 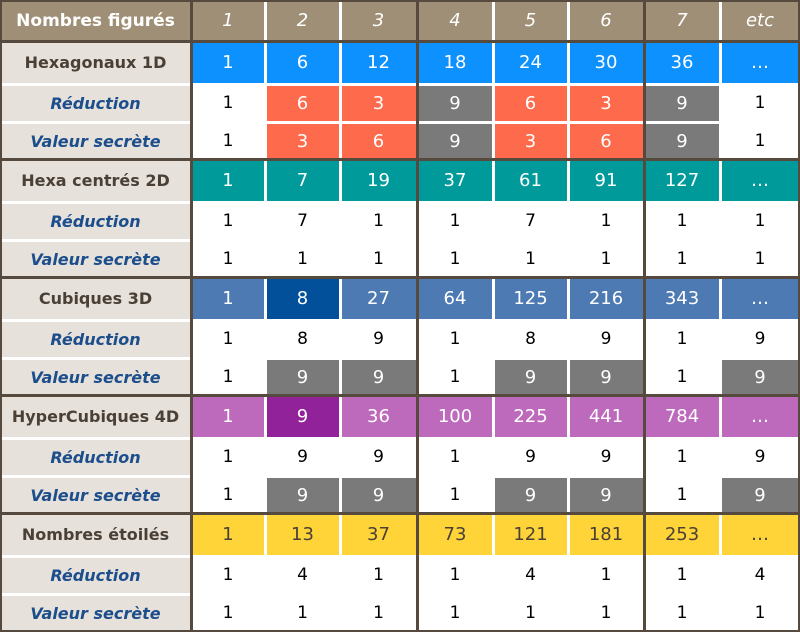 I want to click on header-column: etc, so click(x=760, y=20).